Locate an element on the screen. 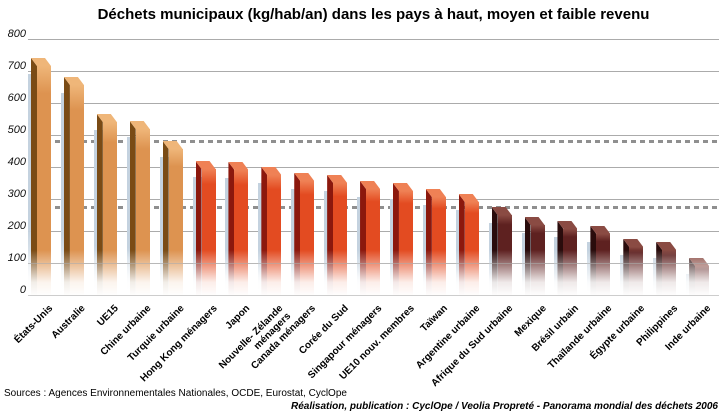 This screenshot has width=721, height=419. x-axis-label-text: UE15 is located at coordinates (108, 316).